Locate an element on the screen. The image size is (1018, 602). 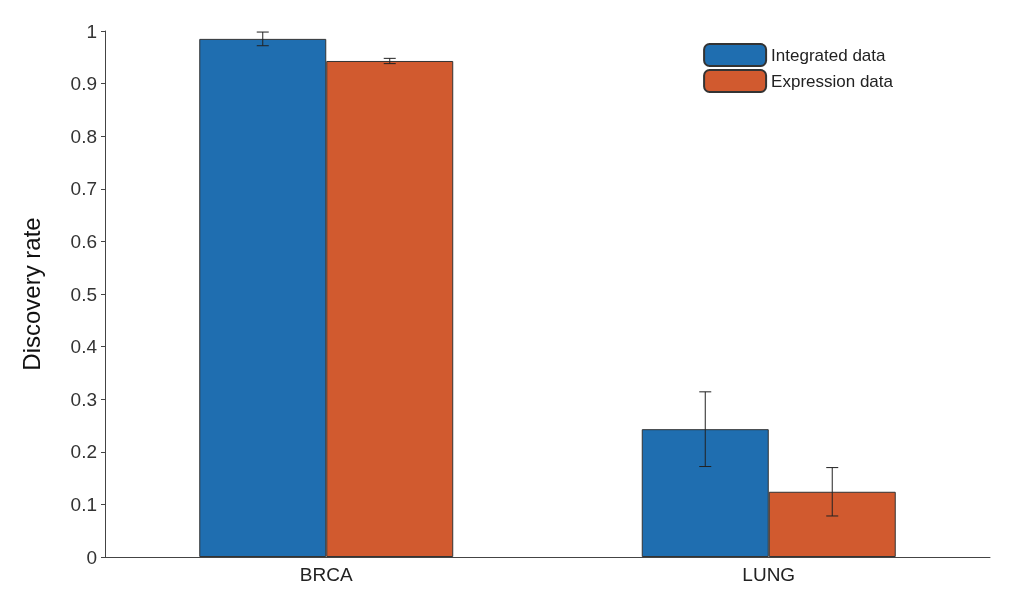
y-tick-label: 0.2 is located at coordinates (83, 452).